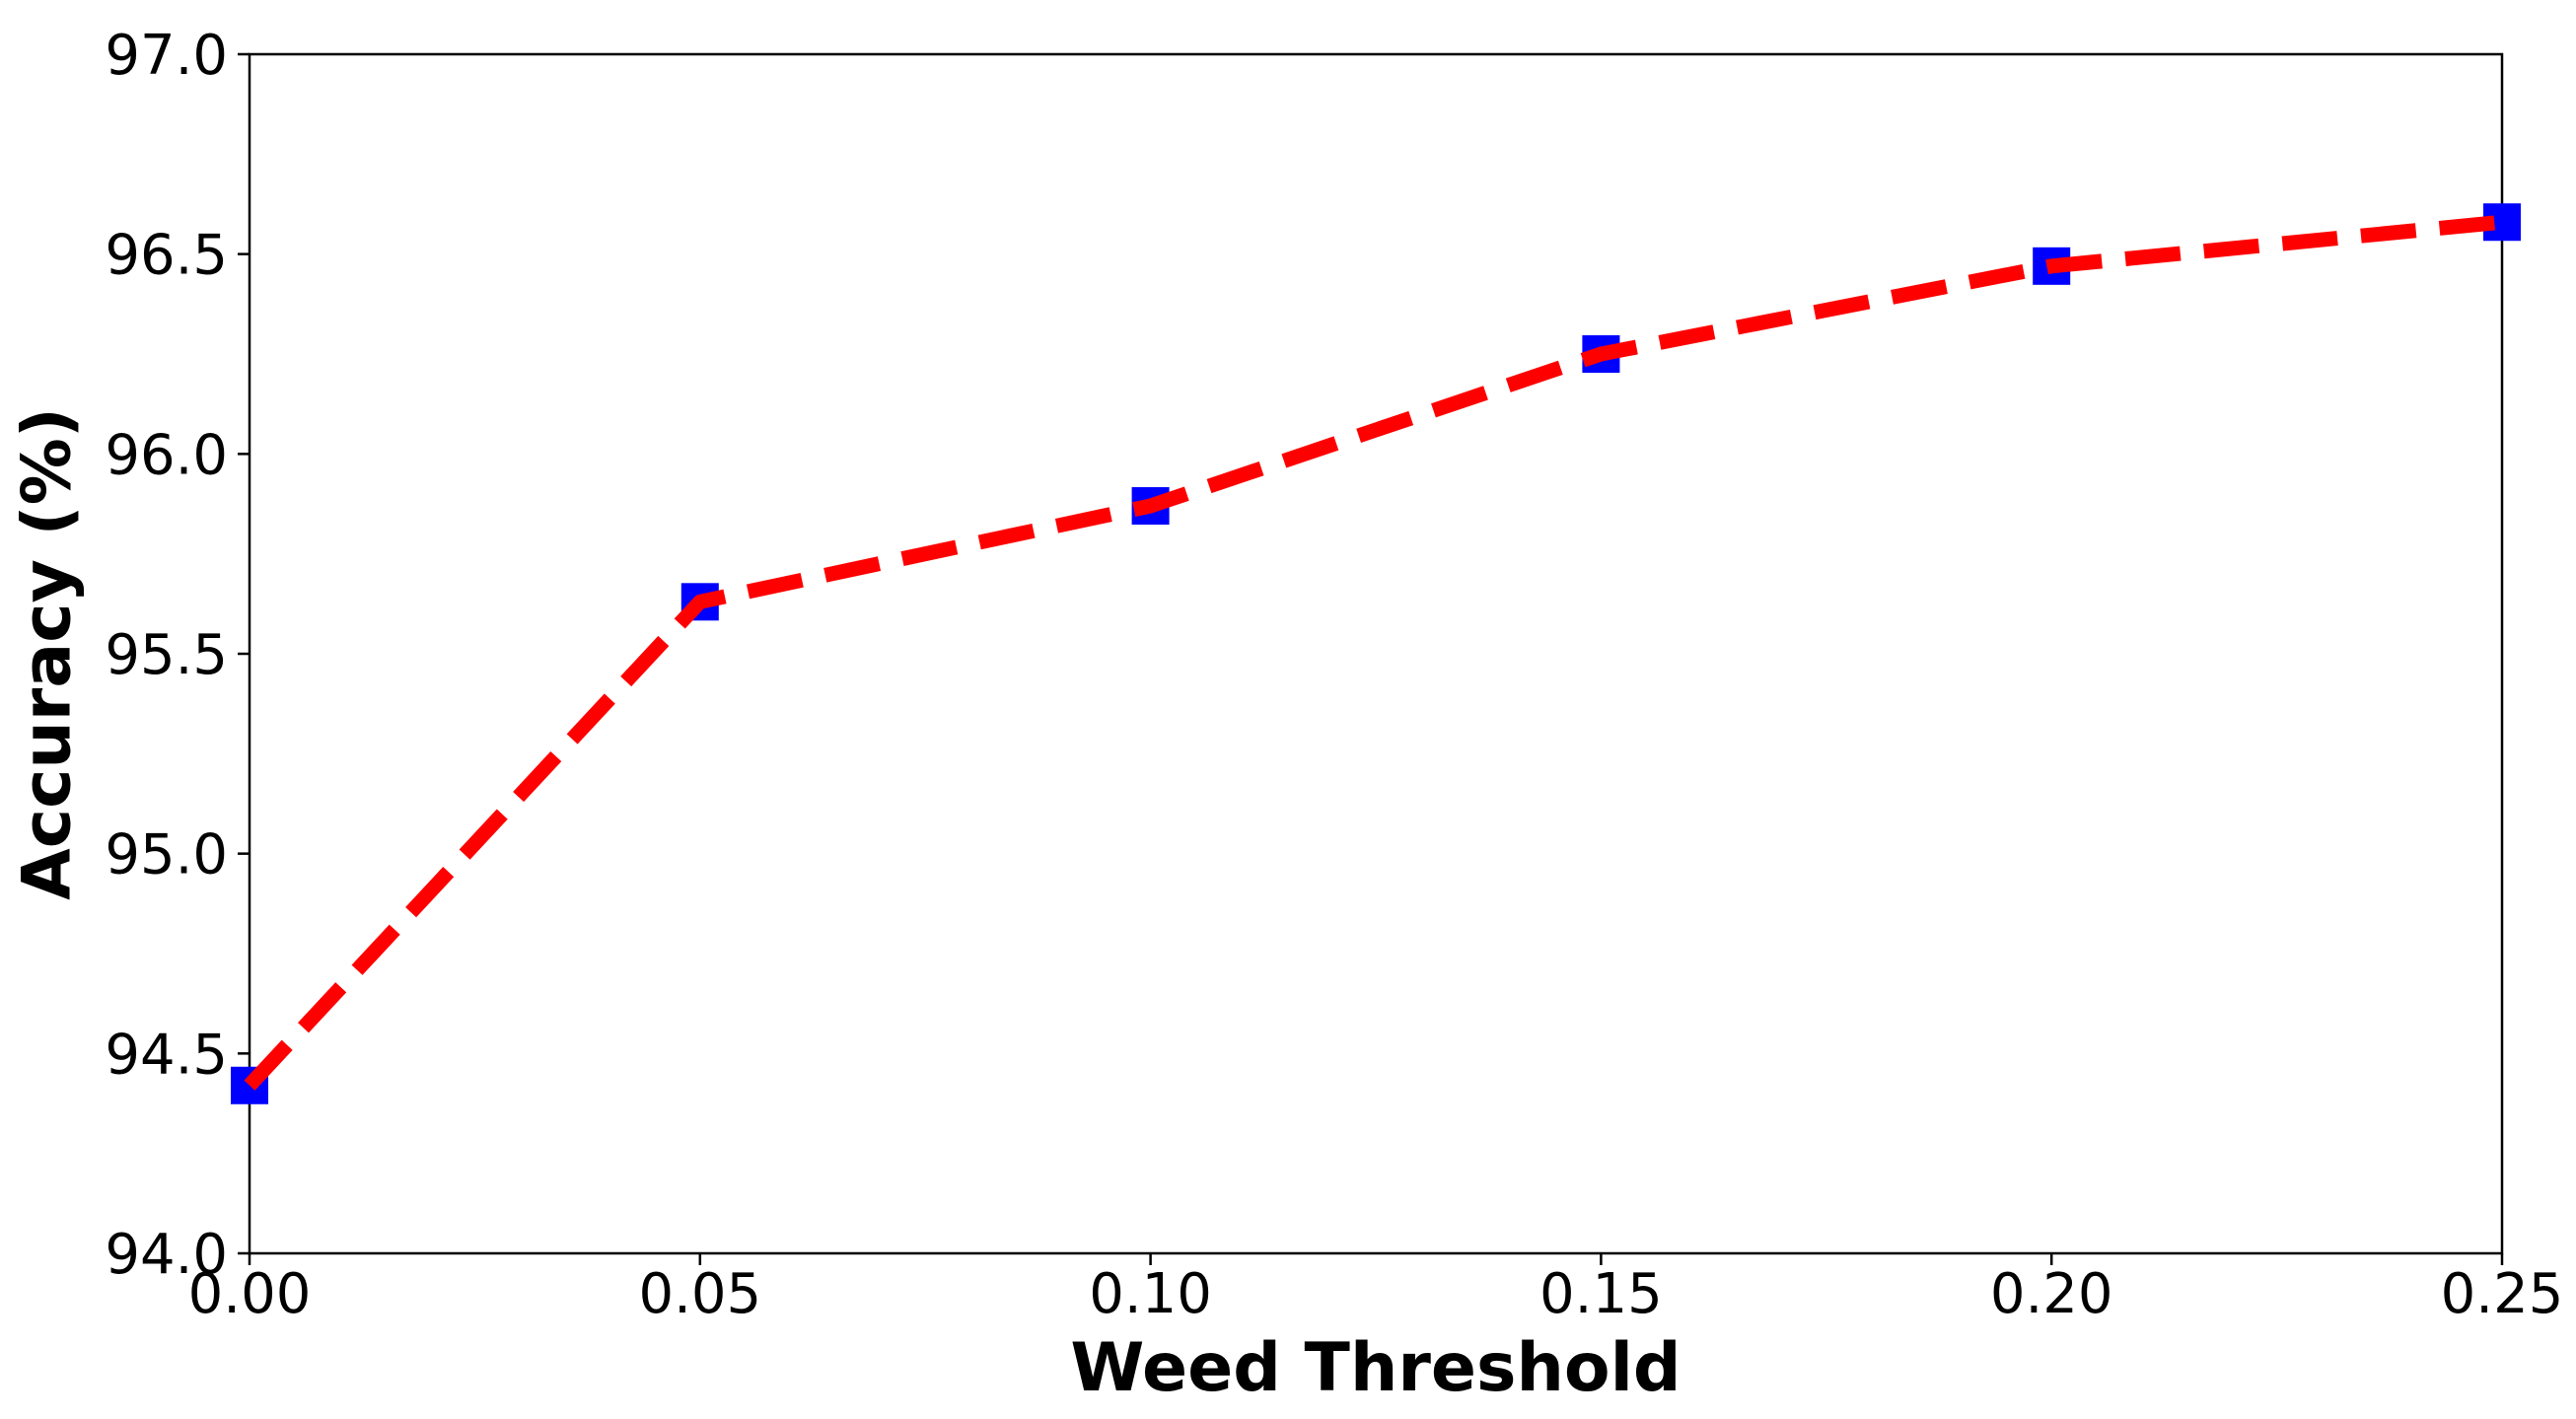  What do you see at coordinates (166, 455) in the screenshot?
I see `y-tick-label: 96.0` at bounding box center [166, 455].